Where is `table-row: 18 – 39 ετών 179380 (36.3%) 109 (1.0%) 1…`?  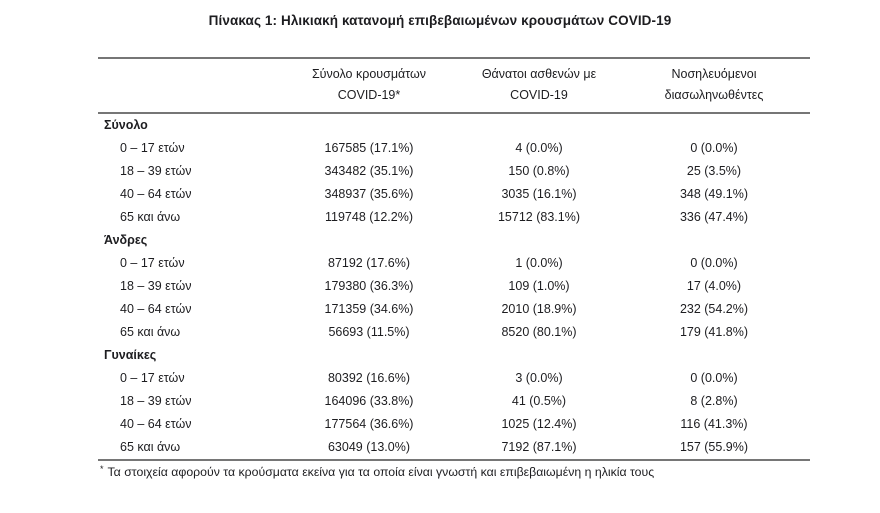 table-row: 18 – 39 ετών 179380 (36.3%) 109 (1.0%) 1… is located at coordinates (454, 286).